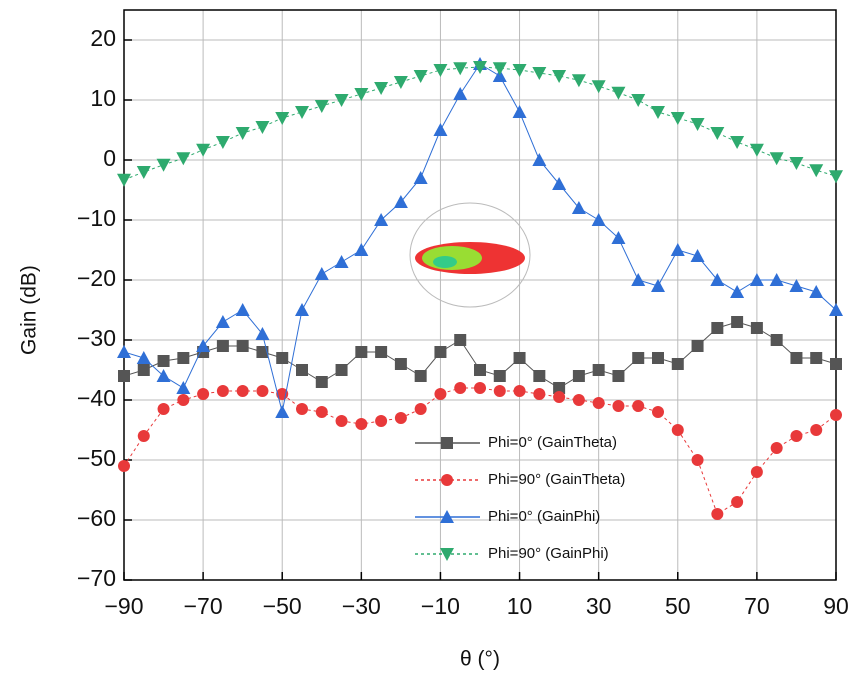 This screenshot has width=859, height=679. What do you see at coordinates (109, 158) in the screenshot?
I see `y-tick-label: 0` at bounding box center [109, 158].